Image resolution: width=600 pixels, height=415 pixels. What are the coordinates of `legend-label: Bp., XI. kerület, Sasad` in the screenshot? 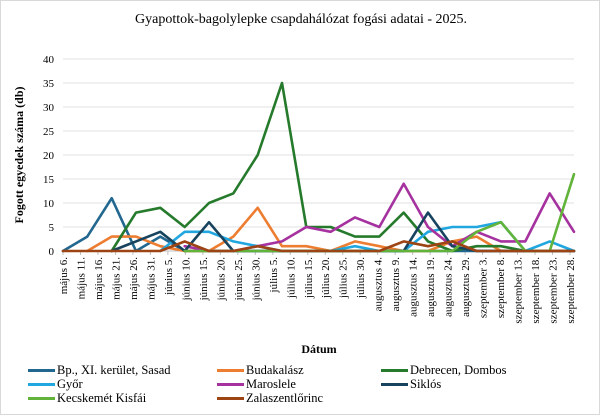 It's located at (114, 370).